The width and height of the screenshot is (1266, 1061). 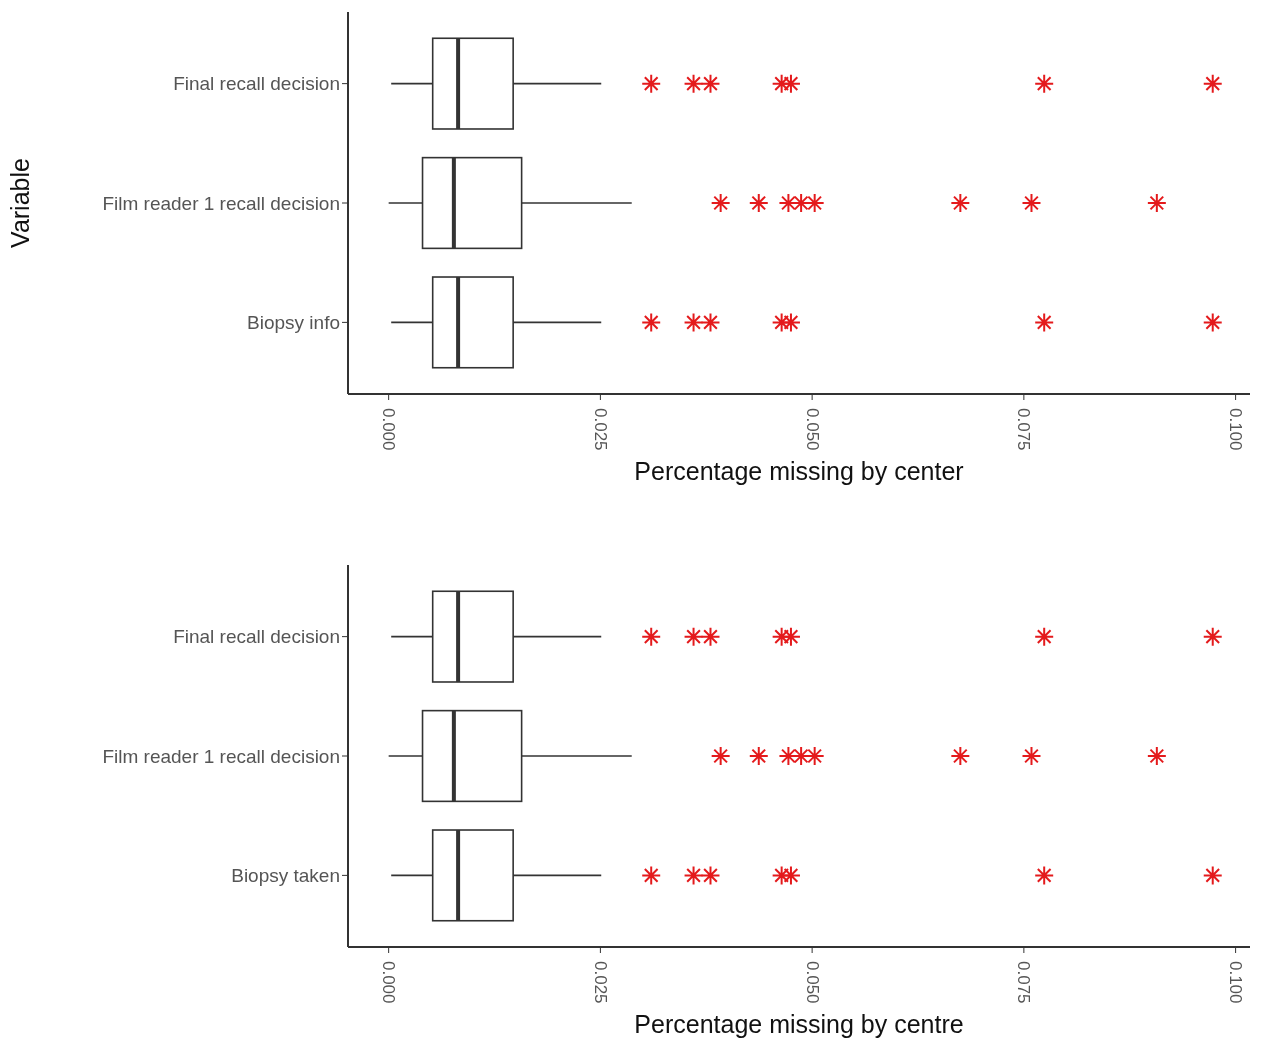 I want to click on y-tick-label: Biopsy taken, so click(x=285, y=876).